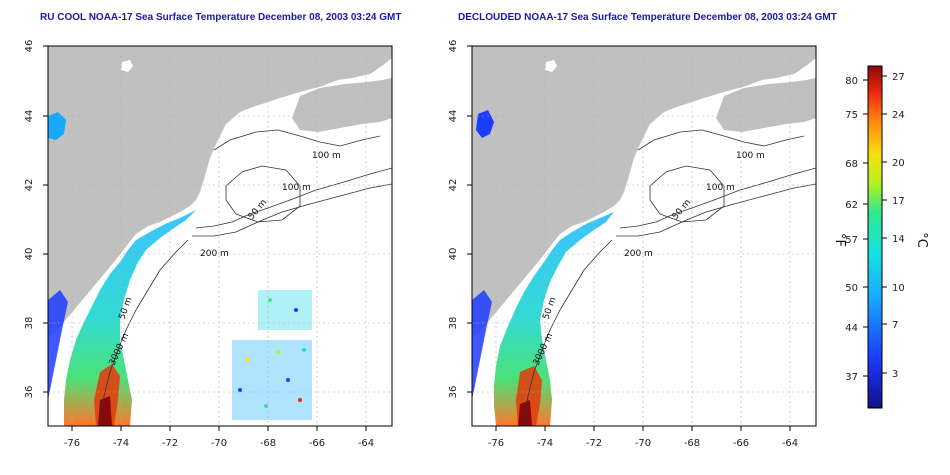  I want to click on fahrenheit-tick: 57, so click(851, 240).